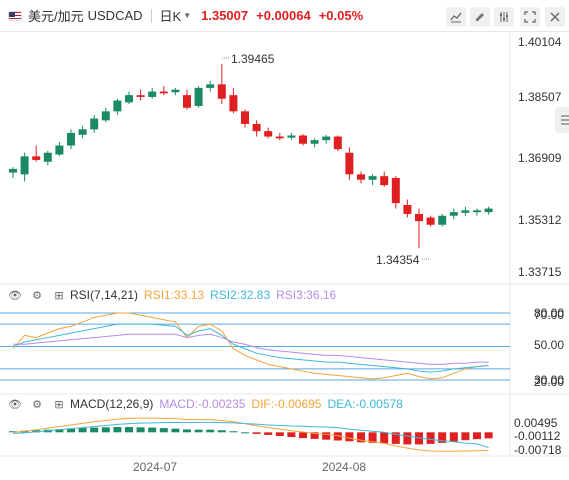 The width and height of the screenshot is (569, 480). I want to click on price-tick: 1.36909, so click(540, 158).